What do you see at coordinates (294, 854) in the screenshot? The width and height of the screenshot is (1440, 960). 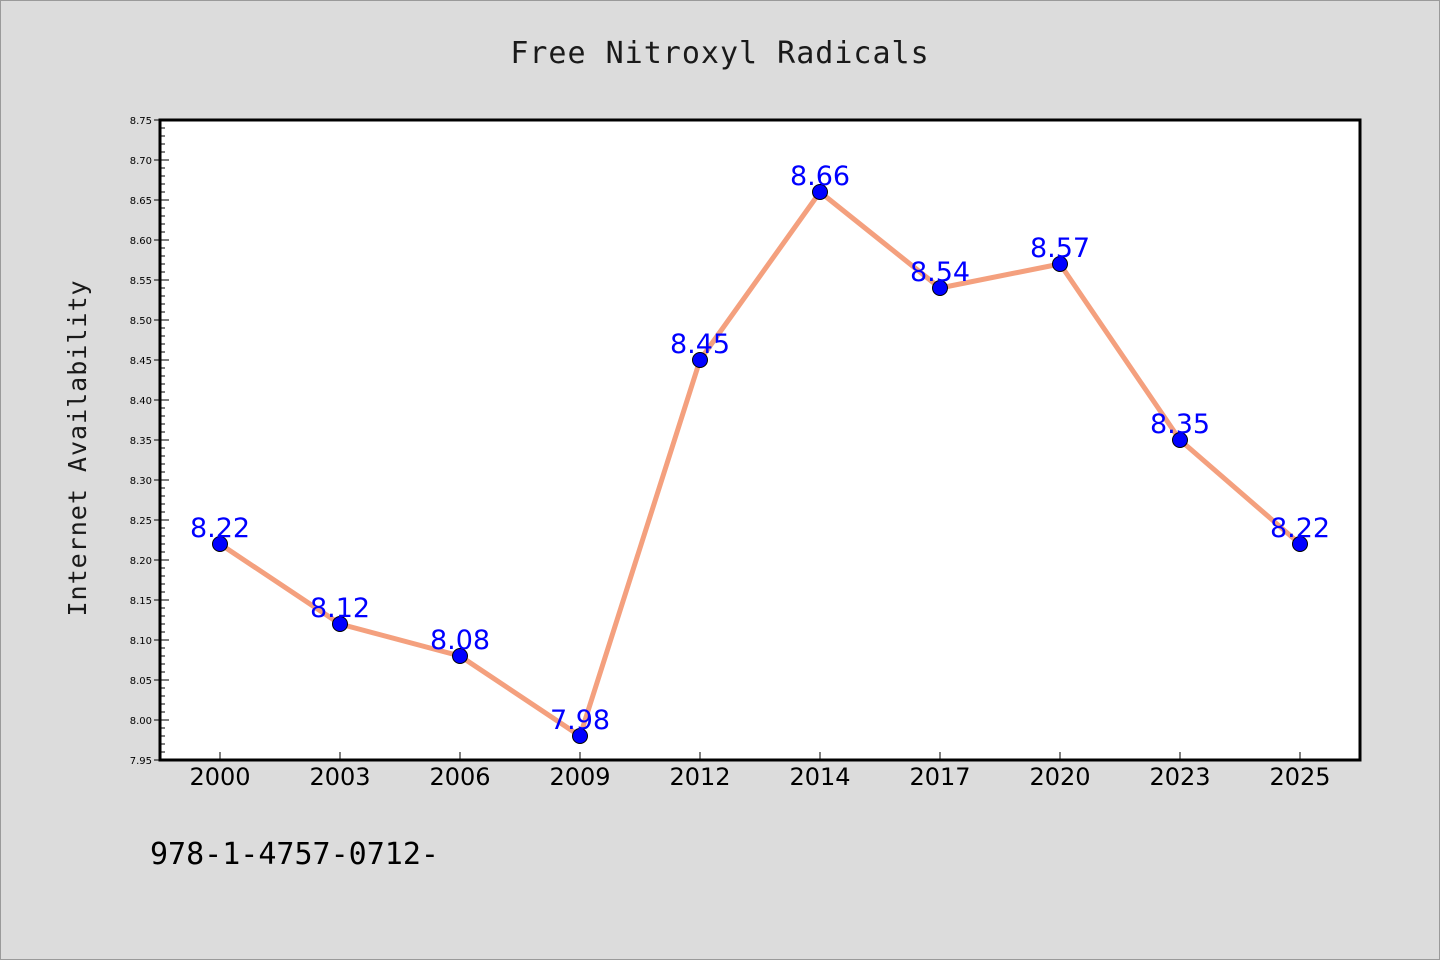 I see `footer-code: 978-1-4757-0712-` at bounding box center [294, 854].